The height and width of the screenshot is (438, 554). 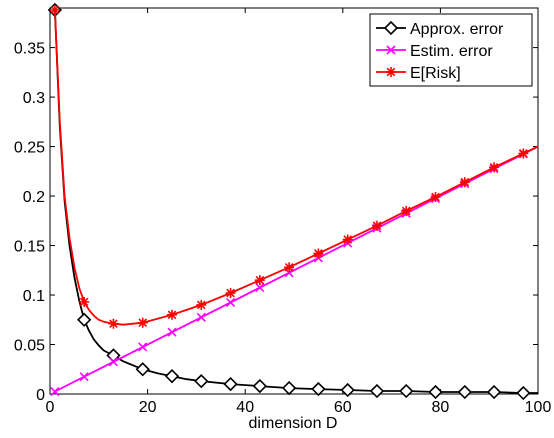 I want to click on y-tick-label: 0.35, so click(x=29, y=49).